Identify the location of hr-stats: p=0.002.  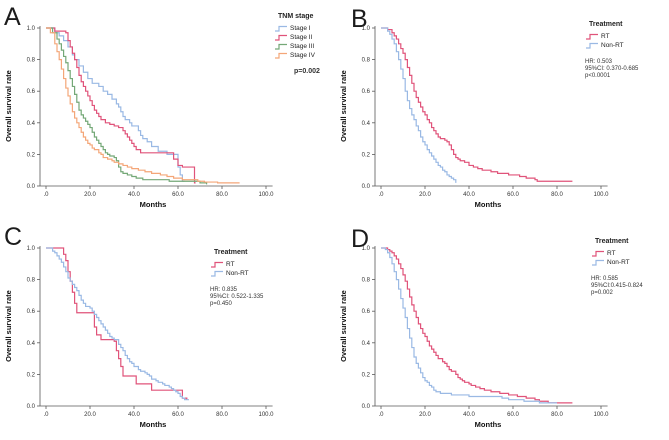
(307, 72).